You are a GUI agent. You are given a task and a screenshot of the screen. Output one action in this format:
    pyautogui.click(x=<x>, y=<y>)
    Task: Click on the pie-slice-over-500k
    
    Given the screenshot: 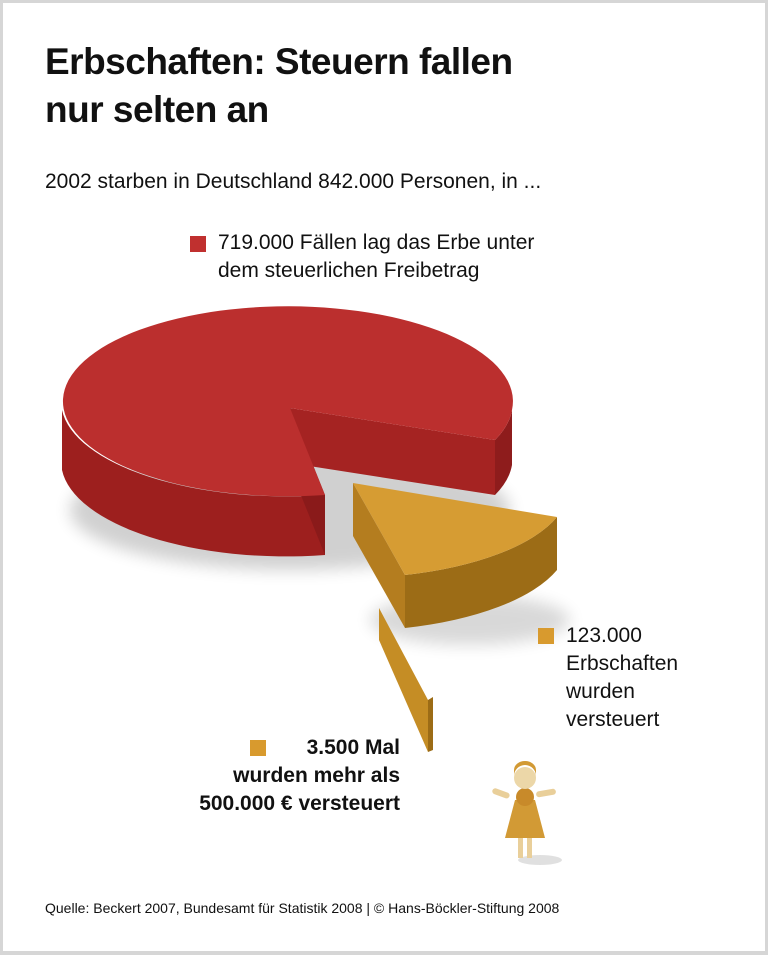 What is the action you would take?
    pyautogui.click(x=406, y=680)
    